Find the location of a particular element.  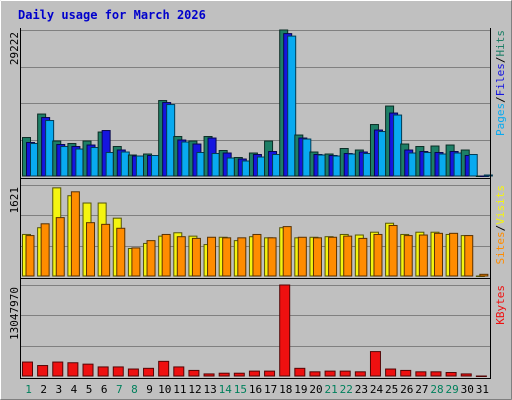

x-tick-label: 21 is located at coordinates (331, 389).